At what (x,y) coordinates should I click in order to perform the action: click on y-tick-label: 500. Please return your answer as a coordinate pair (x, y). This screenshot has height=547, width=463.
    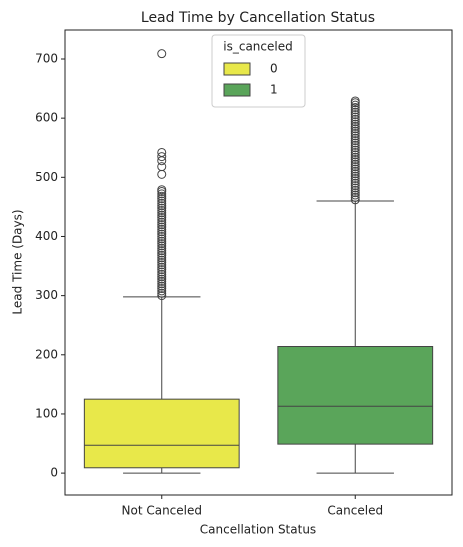
    Looking at the image, I should click on (46, 177).